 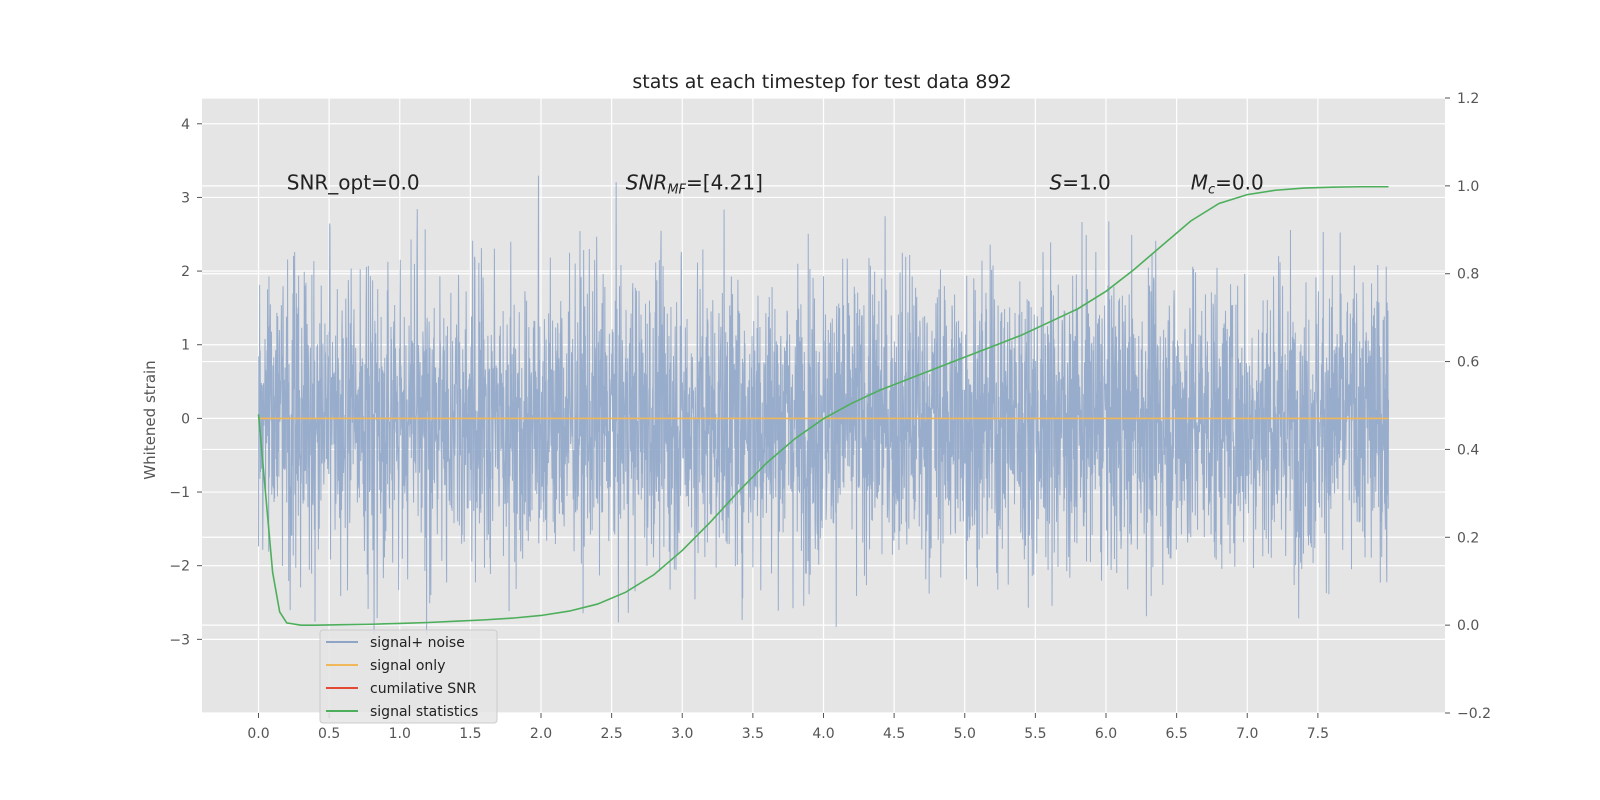 What do you see at coordinates (185, 198) in the screenshot?
I see `y-tick-label: 3` at bounding box center [185, 198].